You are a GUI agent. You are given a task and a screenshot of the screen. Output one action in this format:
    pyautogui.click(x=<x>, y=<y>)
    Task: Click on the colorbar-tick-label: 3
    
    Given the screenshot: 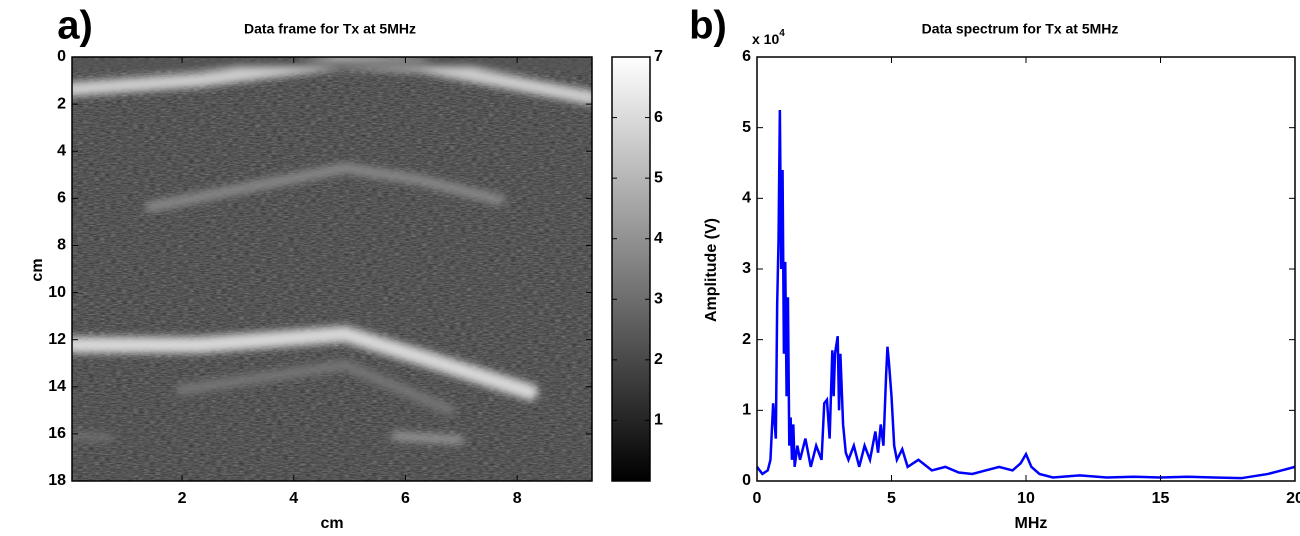 What is the action you would take?
    pyautogui.click(x=658, y=299)
    